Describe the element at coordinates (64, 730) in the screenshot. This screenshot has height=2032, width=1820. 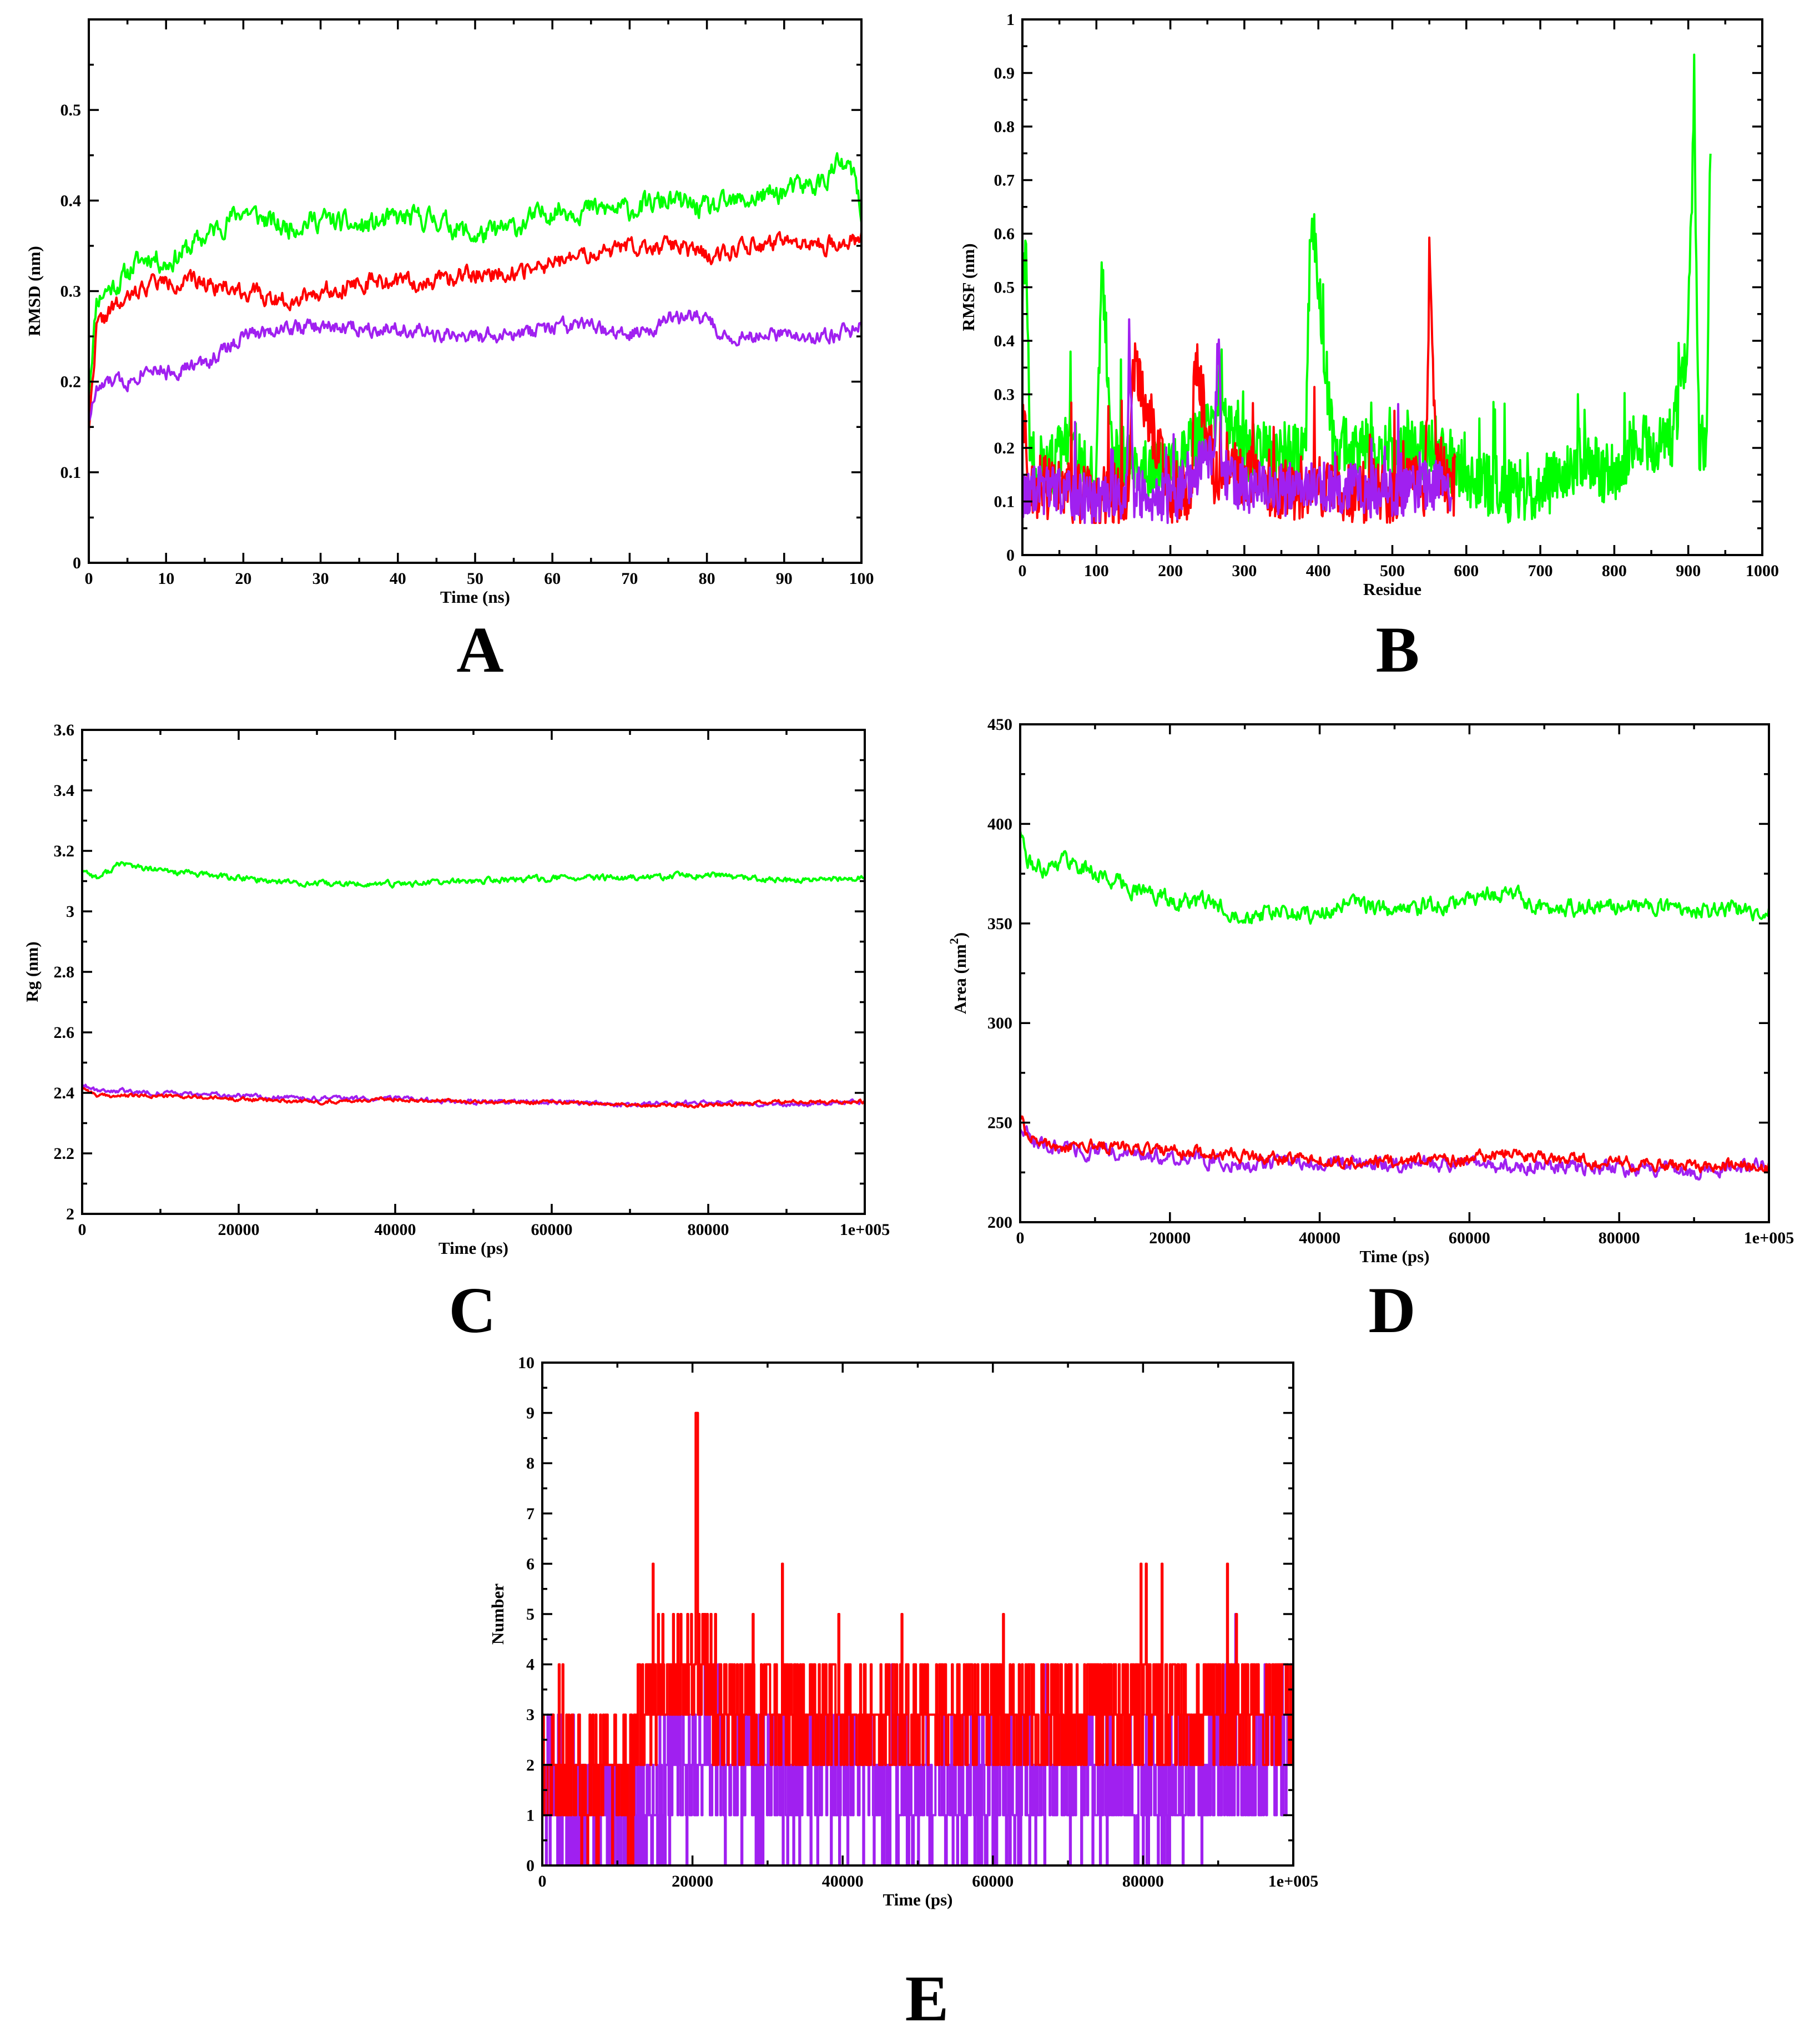
I see `y-tick-label: 3.6` at that location.